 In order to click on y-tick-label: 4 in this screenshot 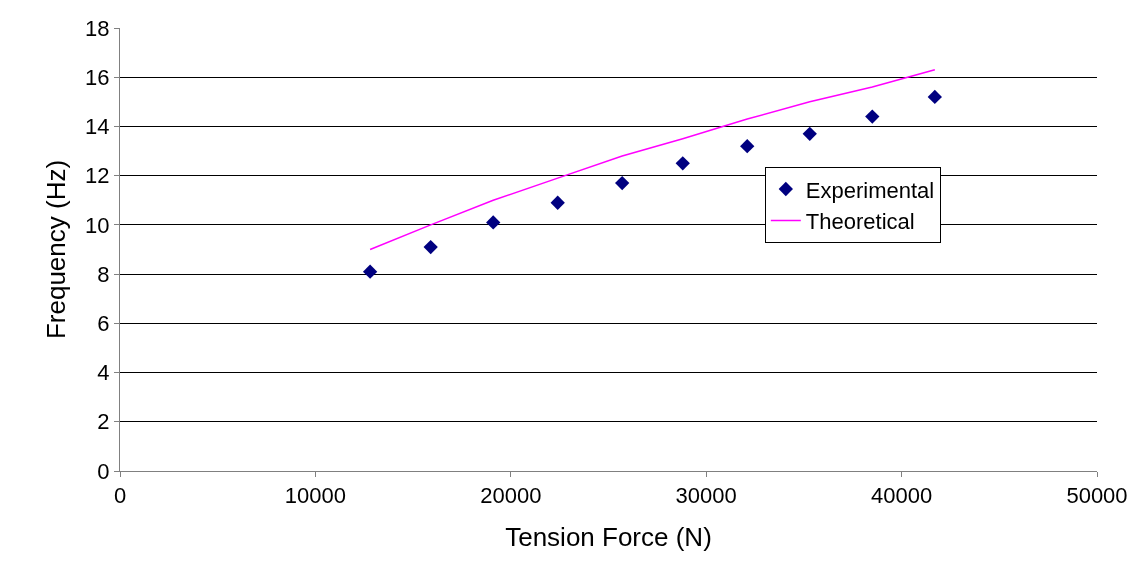, I will do `click(103, 373)`.